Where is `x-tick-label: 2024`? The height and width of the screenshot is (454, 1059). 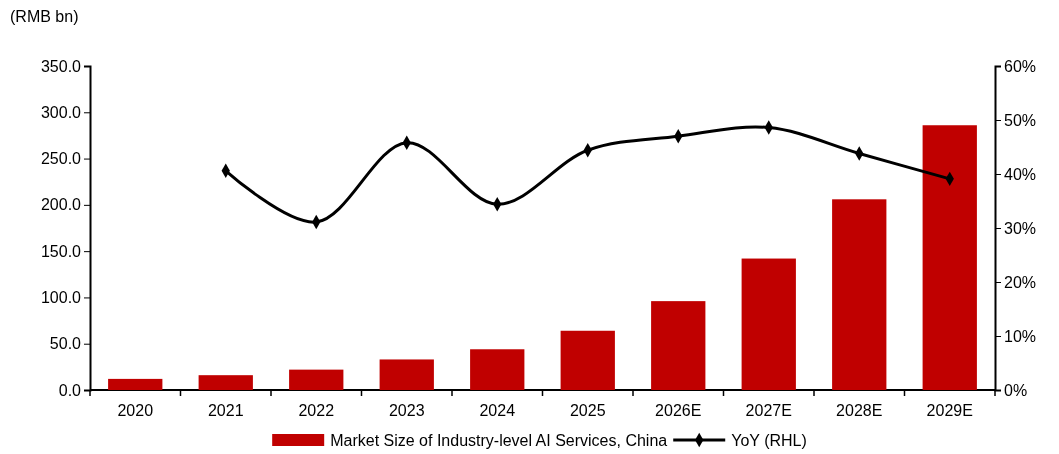
x-tick-label: 2024 is located at coordinates (497, 410).